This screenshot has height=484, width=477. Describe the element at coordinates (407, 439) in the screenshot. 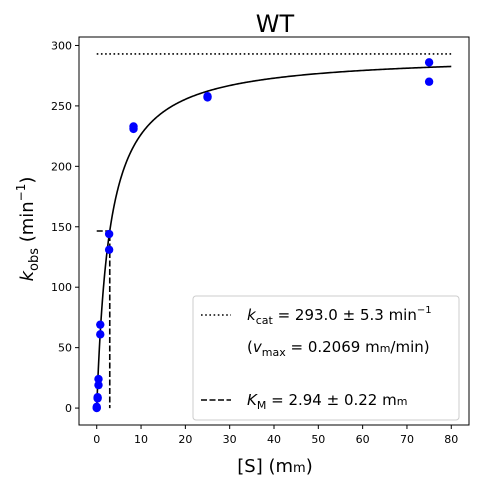

I see `x-tick-label: 70` at that location.